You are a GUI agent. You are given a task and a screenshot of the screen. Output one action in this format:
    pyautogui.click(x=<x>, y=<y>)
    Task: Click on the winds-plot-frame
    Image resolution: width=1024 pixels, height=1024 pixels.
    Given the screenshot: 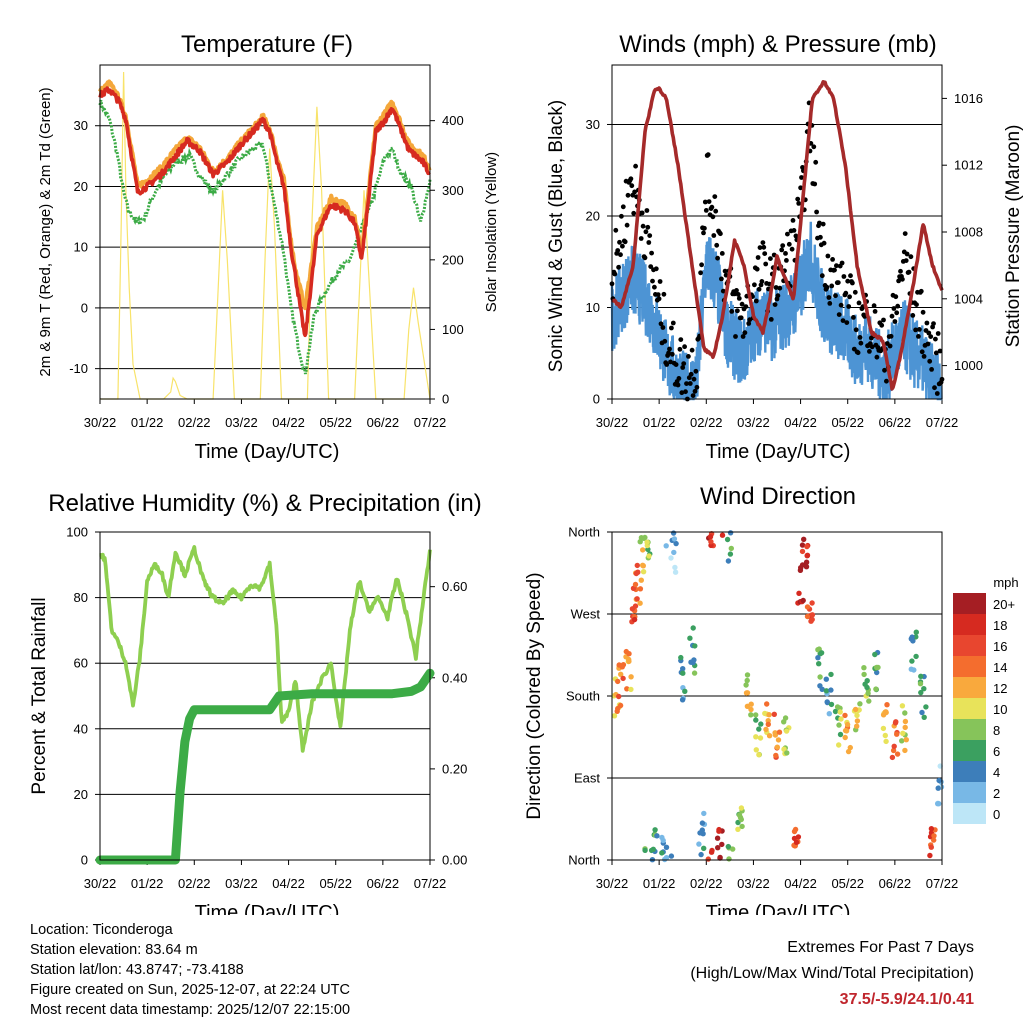 What is the action you would take?
    pyautogui.click(x=777, y=232)
    